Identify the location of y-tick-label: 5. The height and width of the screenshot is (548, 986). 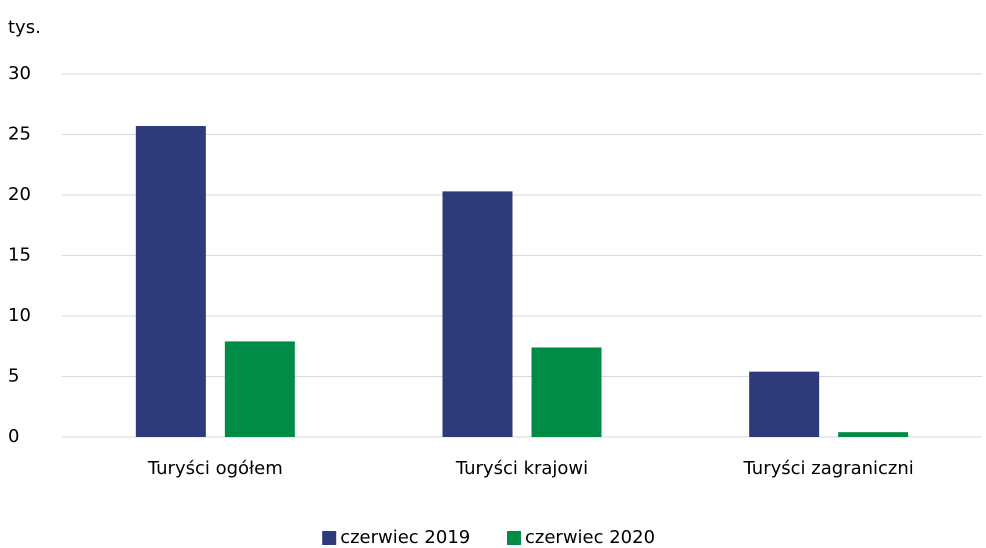
(13, 376).